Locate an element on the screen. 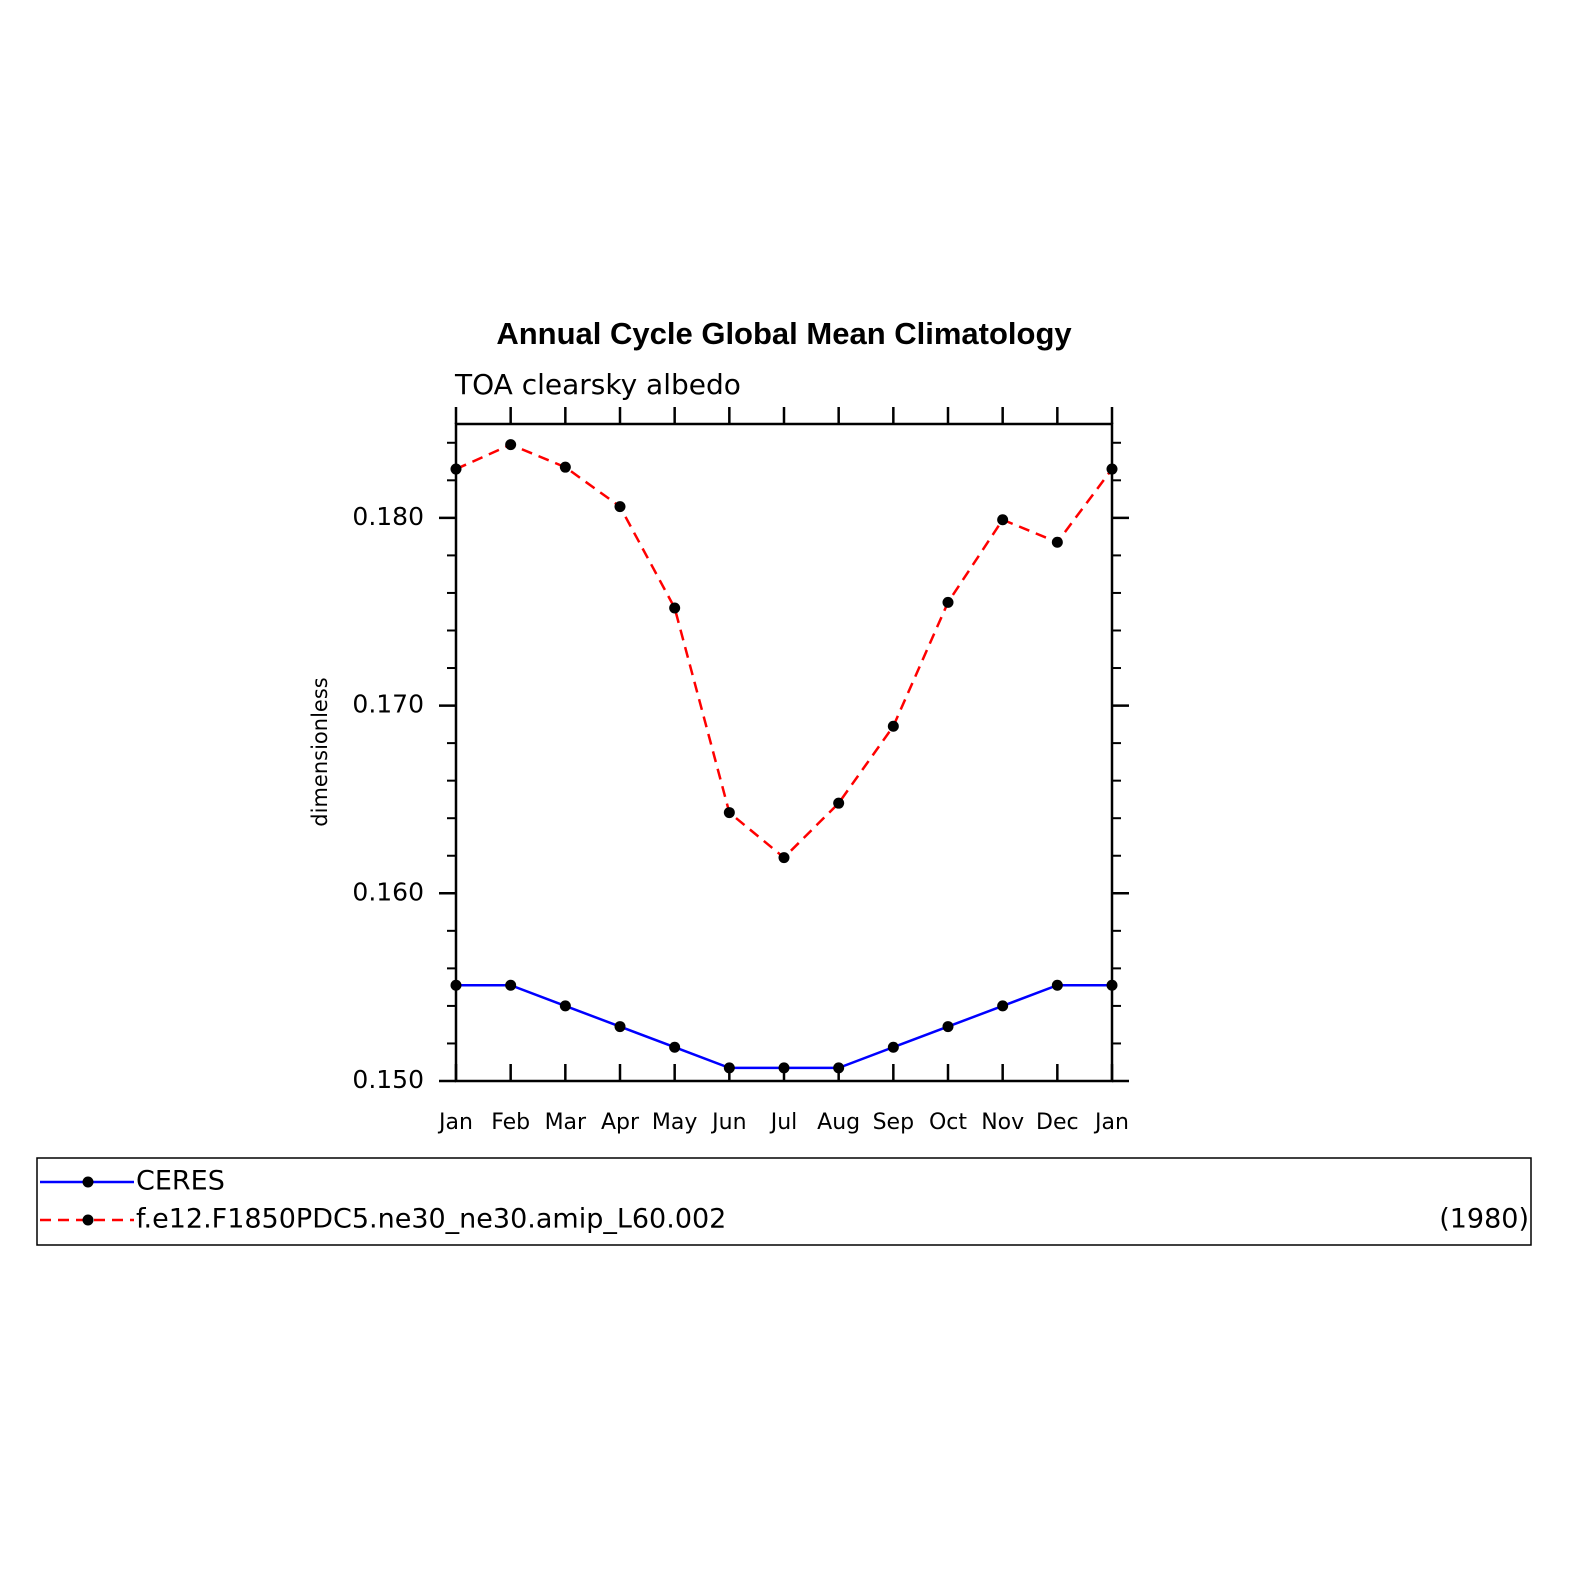 The width and height of the screenshot is (1575, 1575). y-axis-label: dimensionless is located at coordinates (320, 751).